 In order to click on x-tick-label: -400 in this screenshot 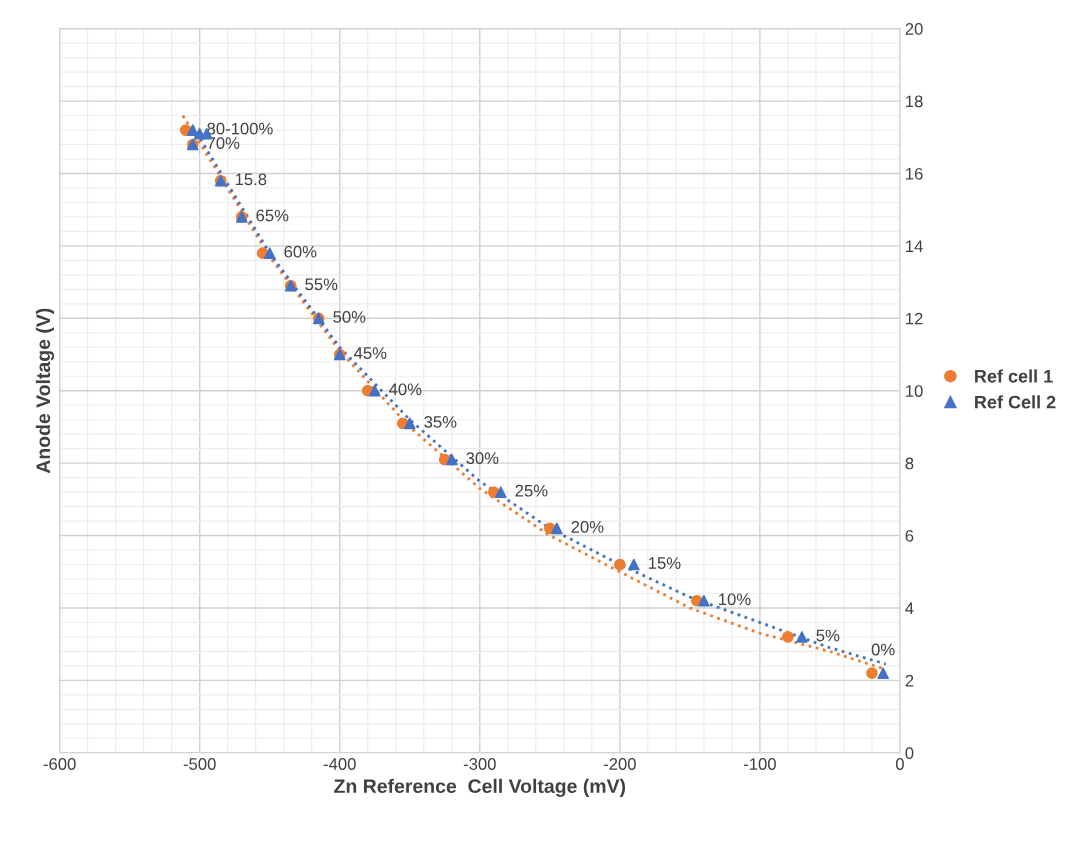, I will do `click(339, 764)`.